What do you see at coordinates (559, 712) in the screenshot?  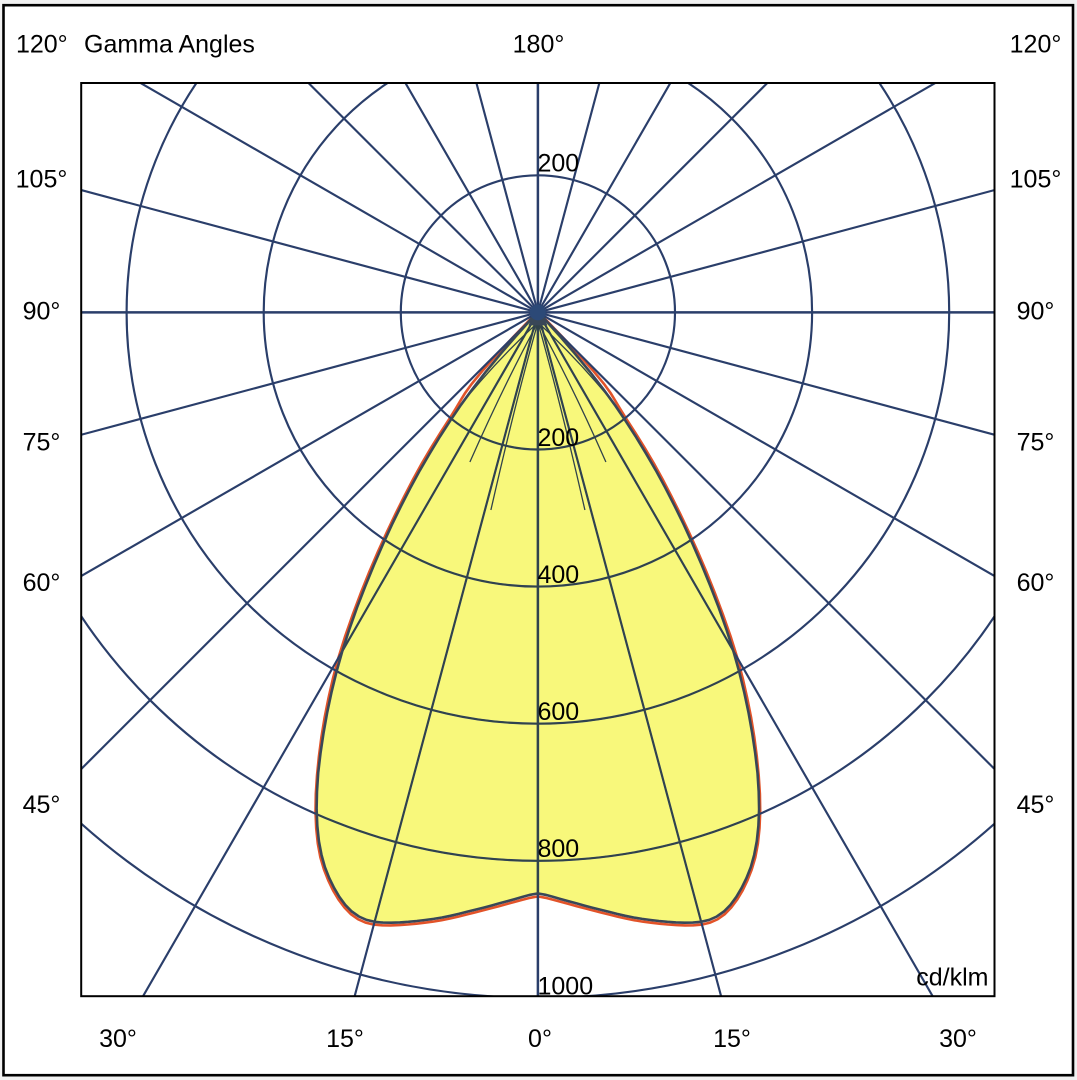 I see `svg-text: 600` at bounding box center [559, 712].